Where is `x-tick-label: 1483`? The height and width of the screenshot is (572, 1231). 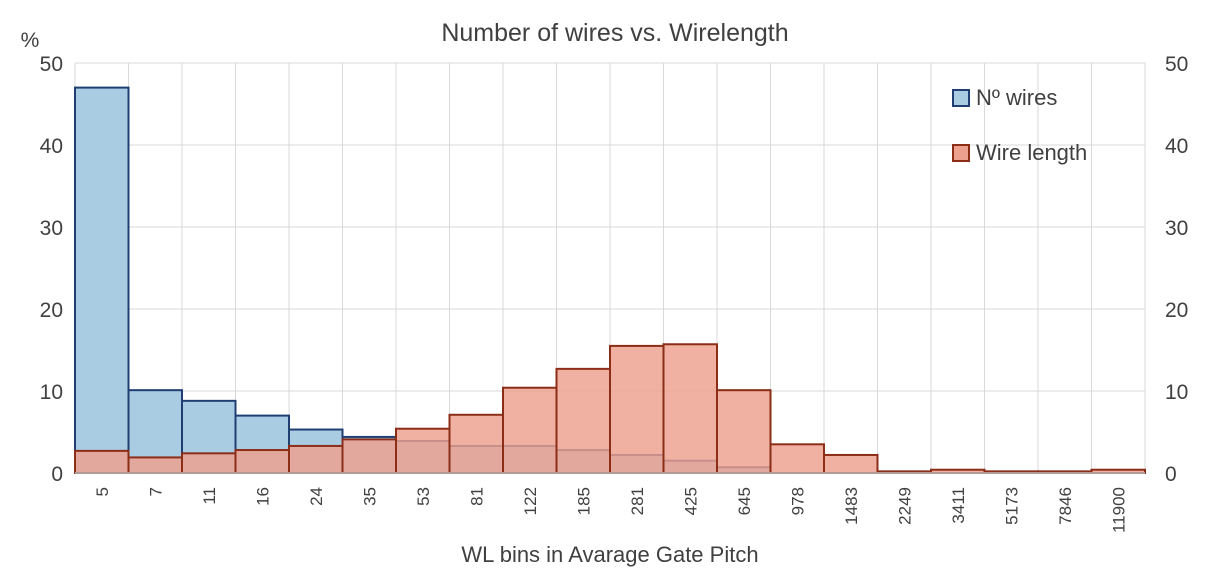 x-tick-label: 1483 is located at coordinates (851, 506).